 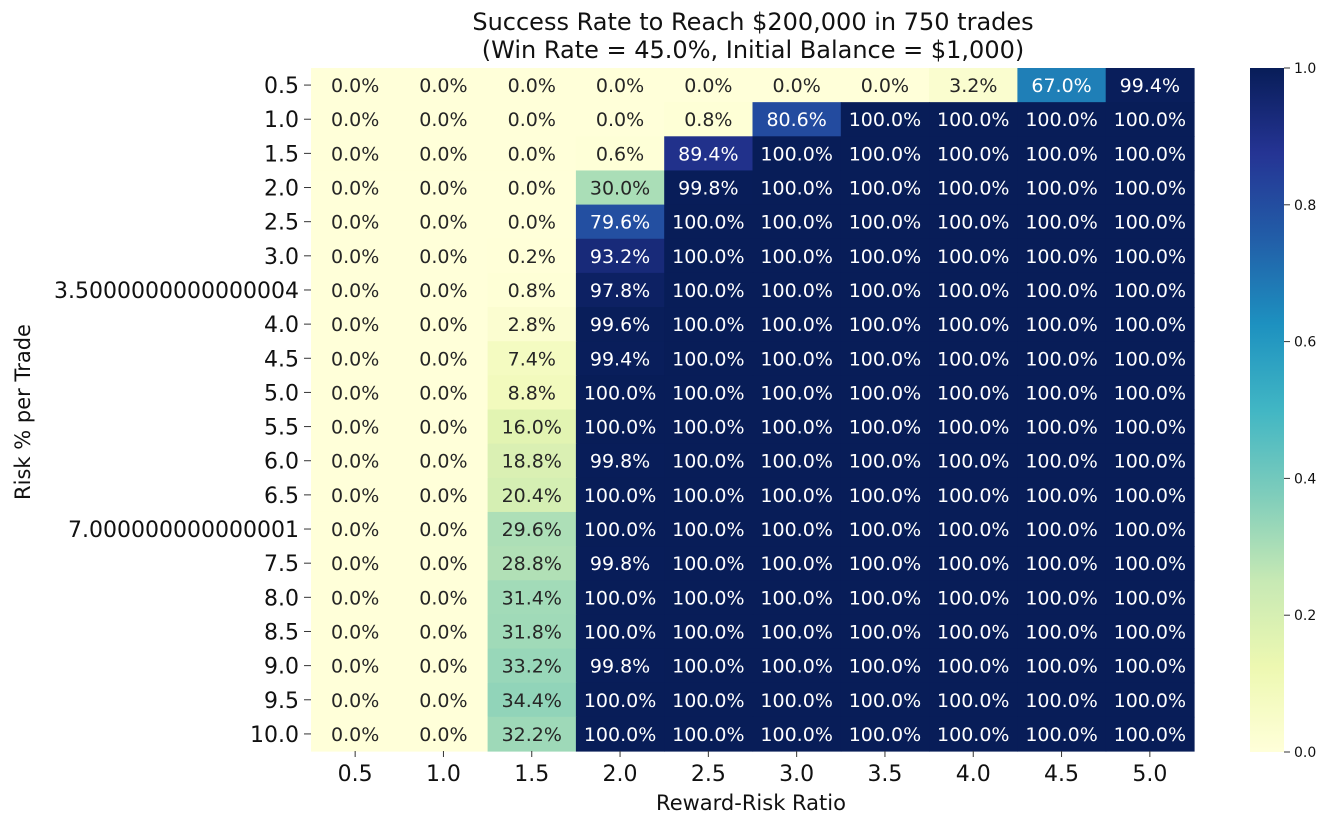 I want to click on y-tick-label: 1.5, so click(x=281, y=154).